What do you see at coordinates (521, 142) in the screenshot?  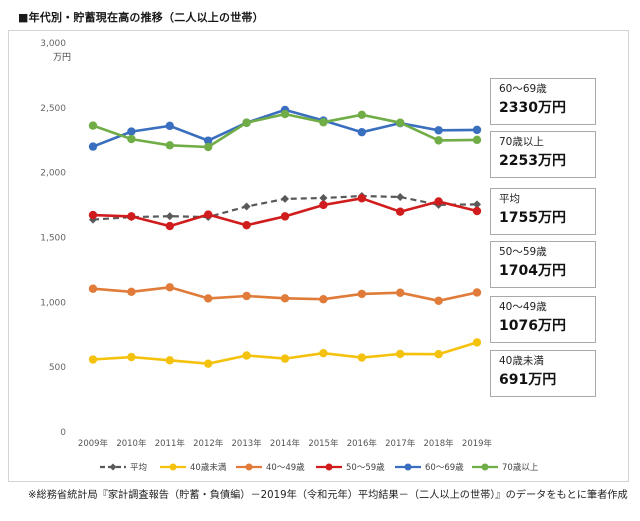 I see `callout-label: 70歳以上` at bounding box center [521, 142].